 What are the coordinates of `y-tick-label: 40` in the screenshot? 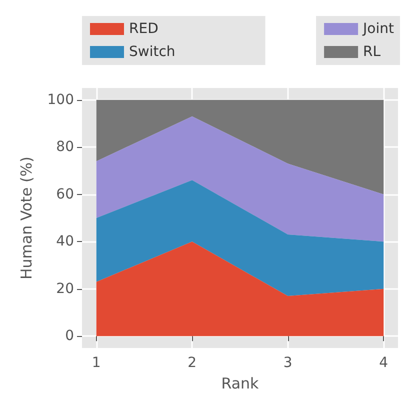 It's located at (65, 242).